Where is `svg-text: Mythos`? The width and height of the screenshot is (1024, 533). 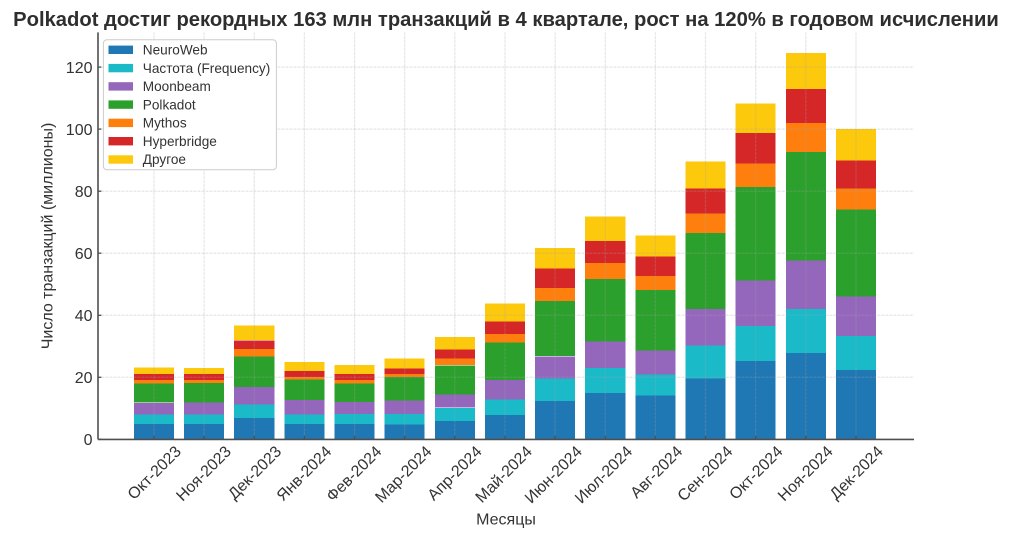
svg-text: Mythos is located at coordinates (165, 123).